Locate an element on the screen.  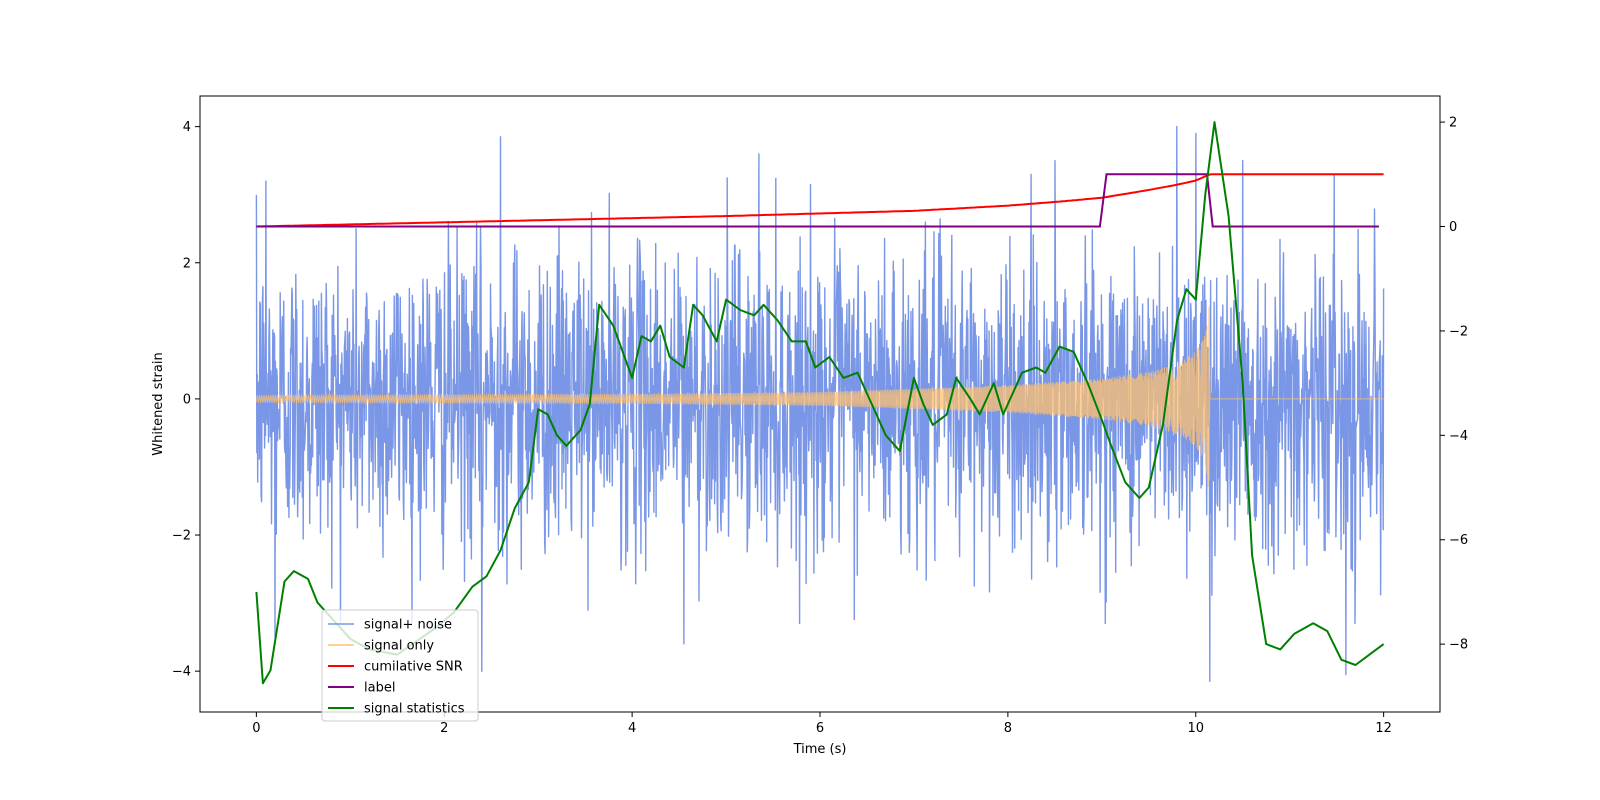
right-y-tick-label: −2 is located at coordinates (1458, 331).